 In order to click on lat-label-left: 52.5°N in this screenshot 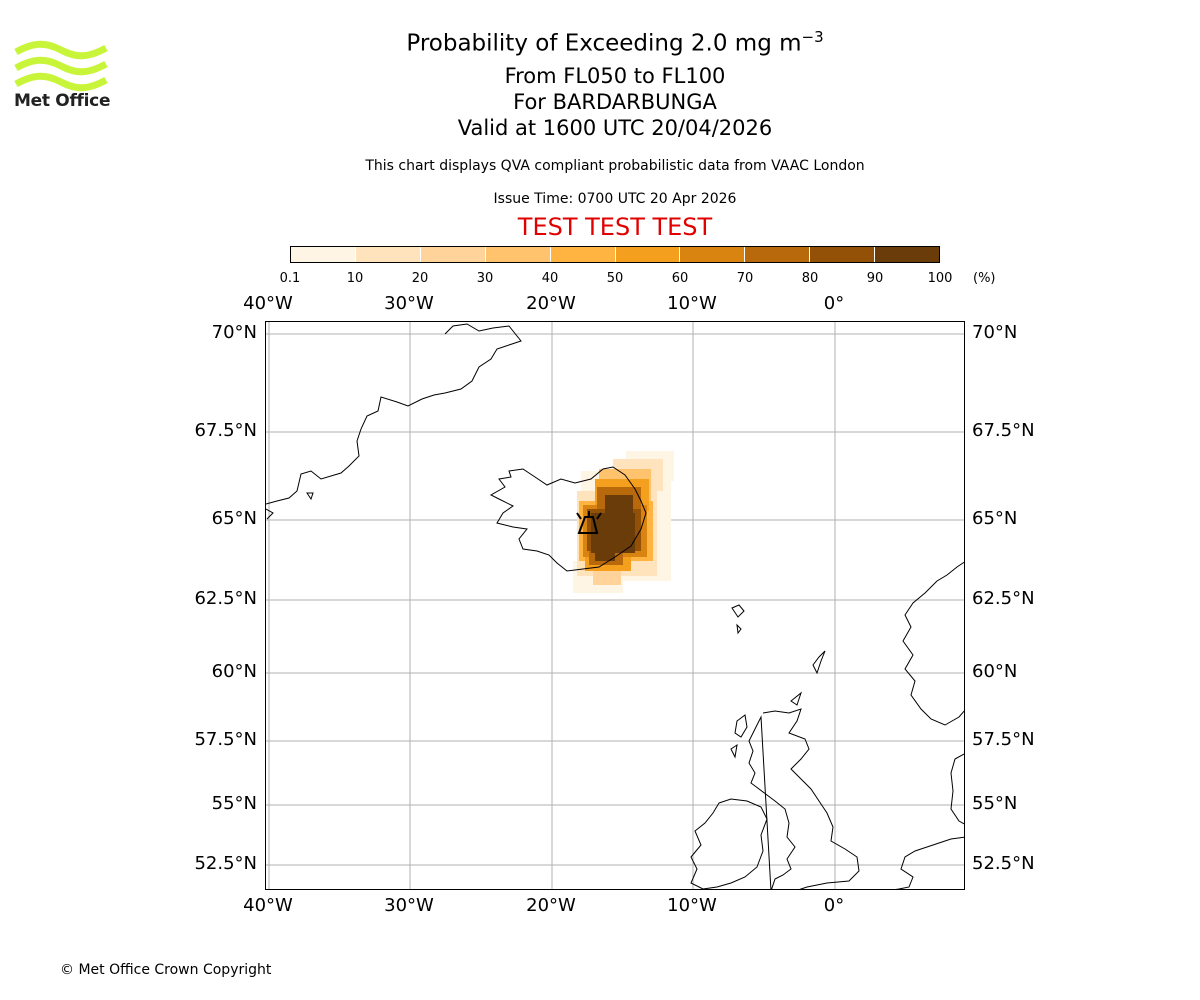, I will do `click(225, 863)`.